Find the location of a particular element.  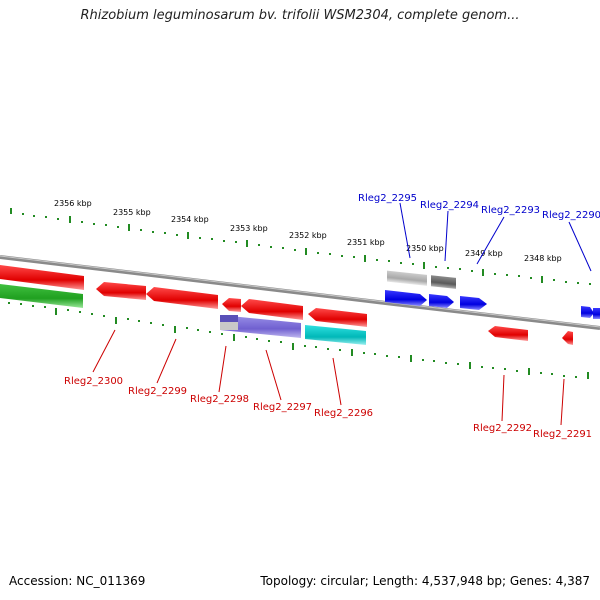

reverse-genes is located at coordinates (286, 305).